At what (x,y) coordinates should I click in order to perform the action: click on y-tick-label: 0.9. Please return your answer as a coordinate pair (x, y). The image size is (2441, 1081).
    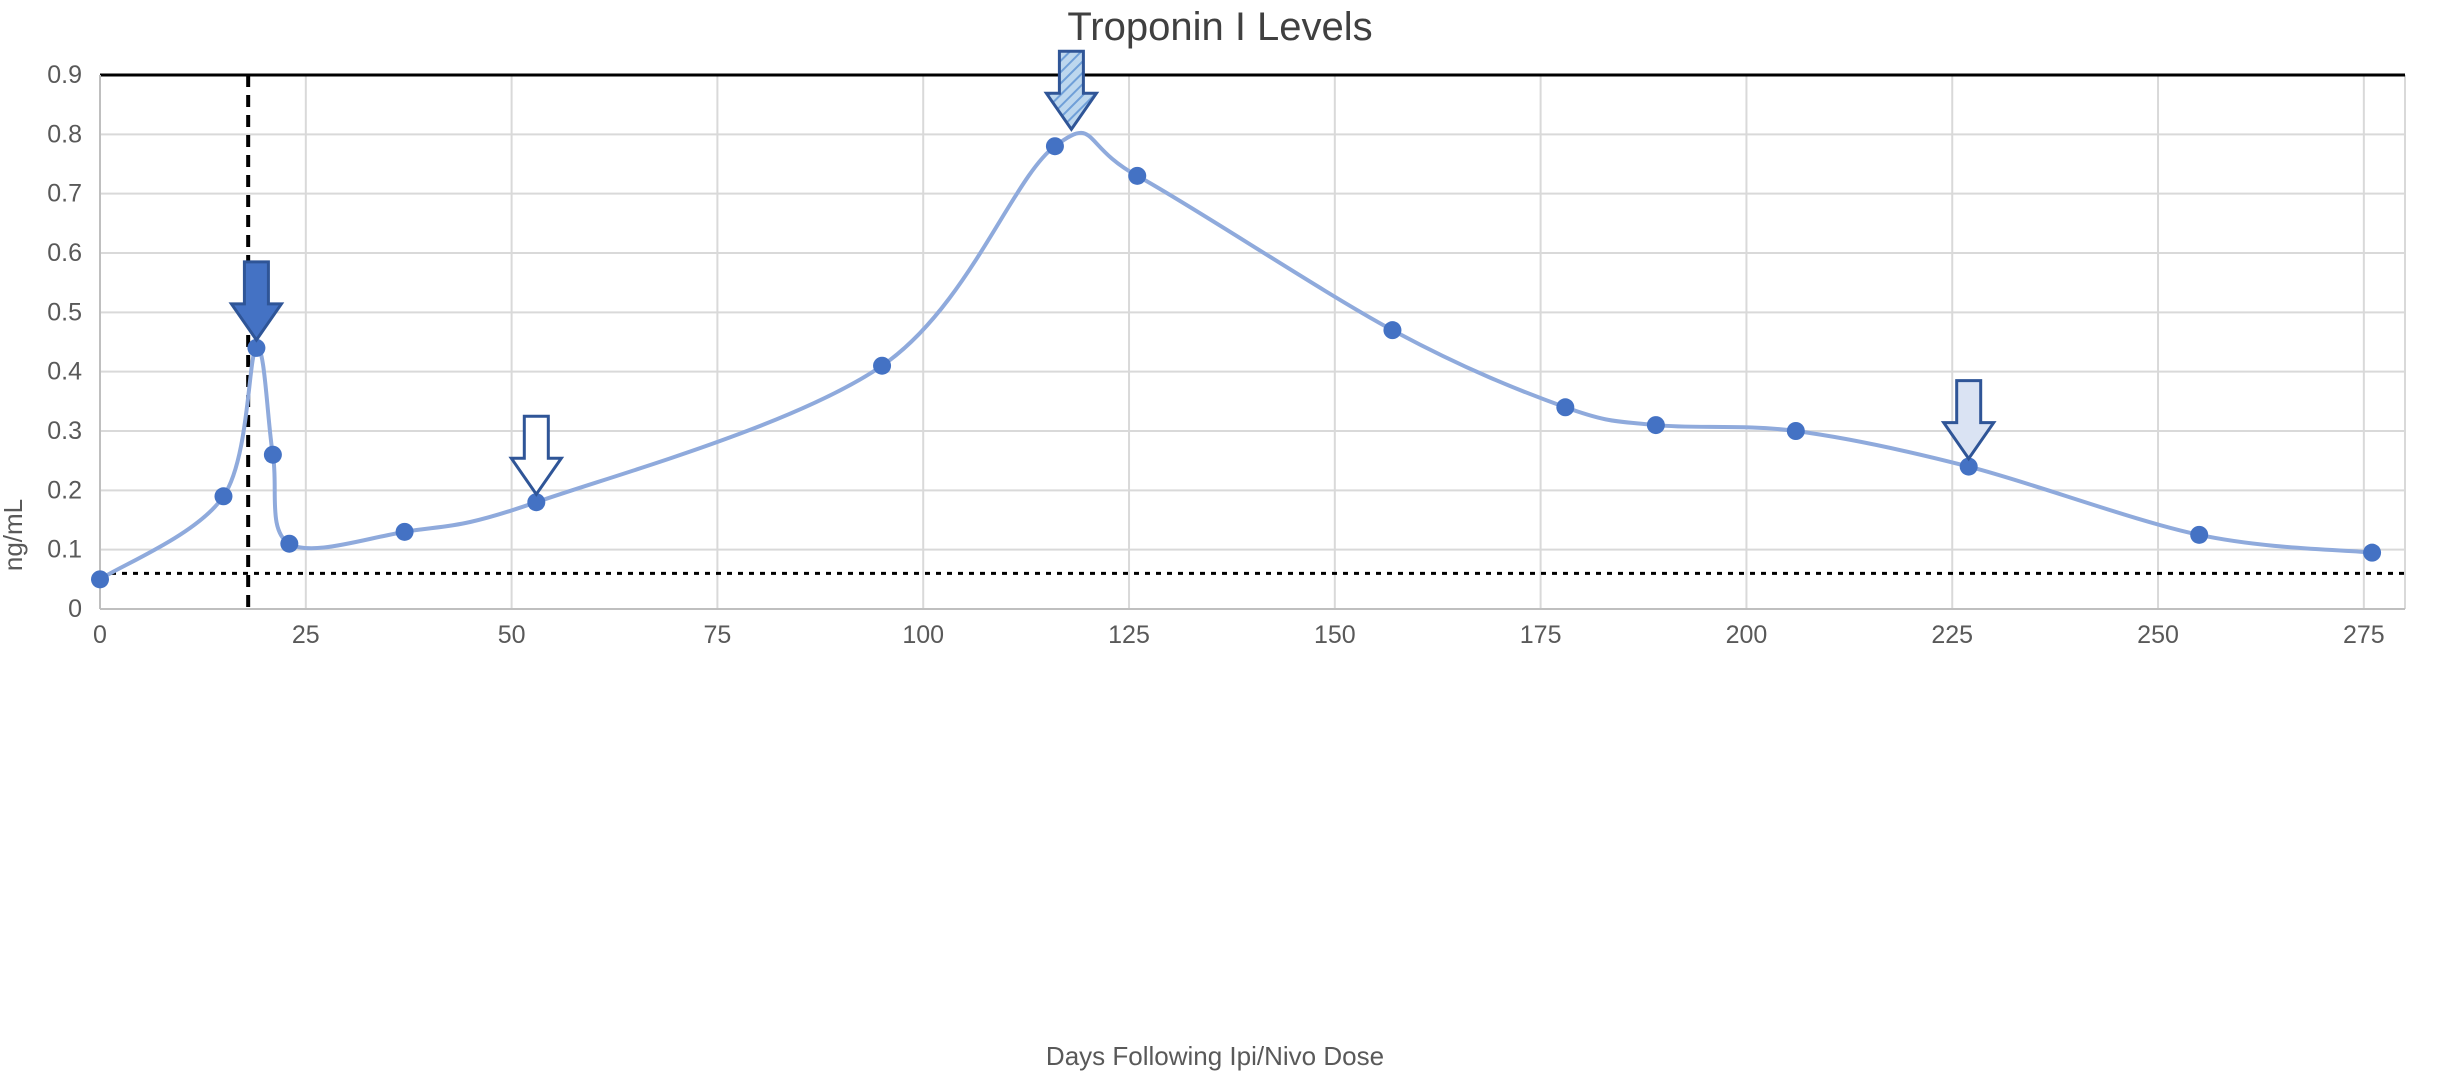
    Looking at the image, I should click on (64, 75).